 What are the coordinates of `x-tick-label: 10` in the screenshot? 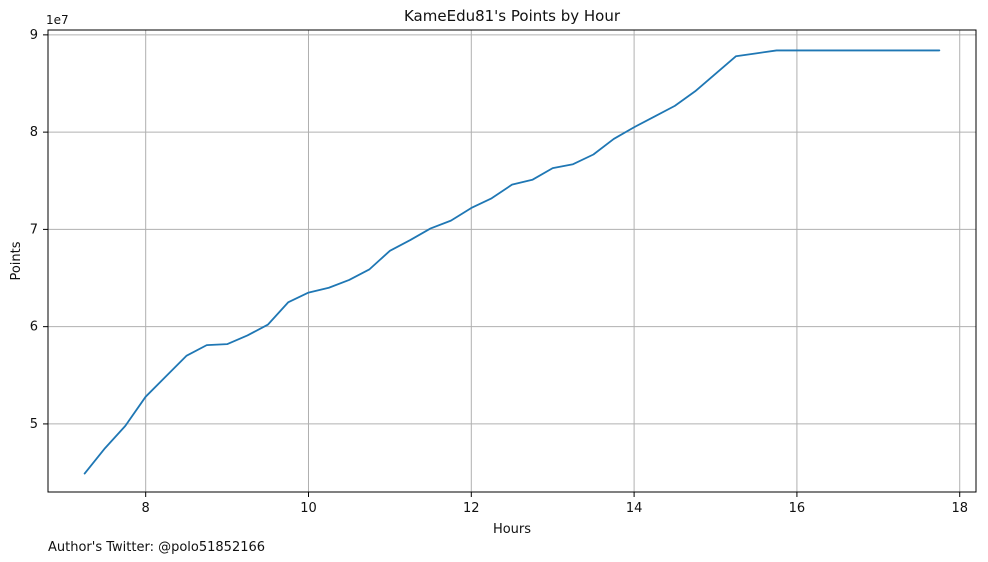 It's located at (308, 508).